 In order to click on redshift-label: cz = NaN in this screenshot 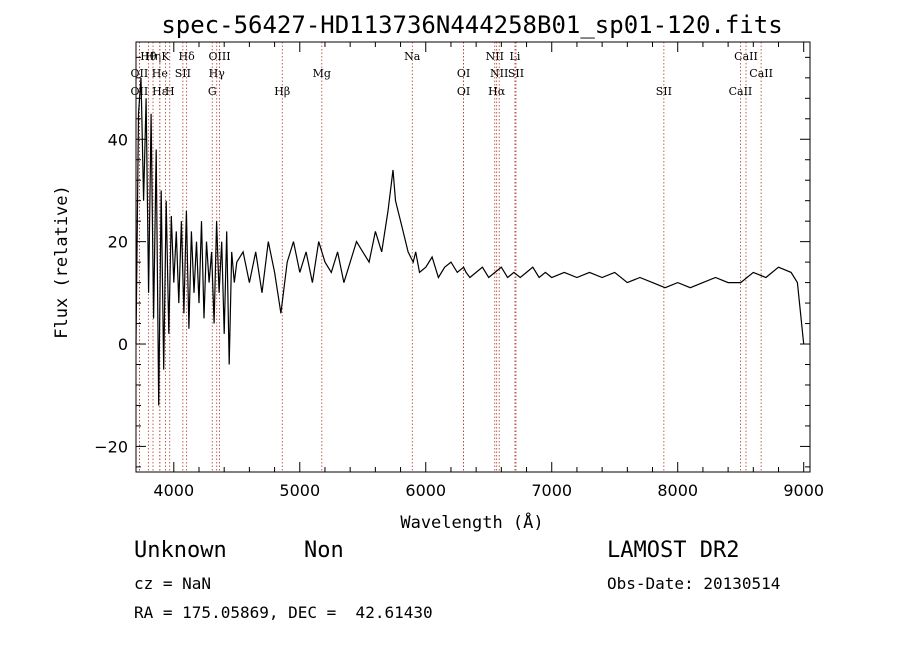, I will do `click(173, 583)`.